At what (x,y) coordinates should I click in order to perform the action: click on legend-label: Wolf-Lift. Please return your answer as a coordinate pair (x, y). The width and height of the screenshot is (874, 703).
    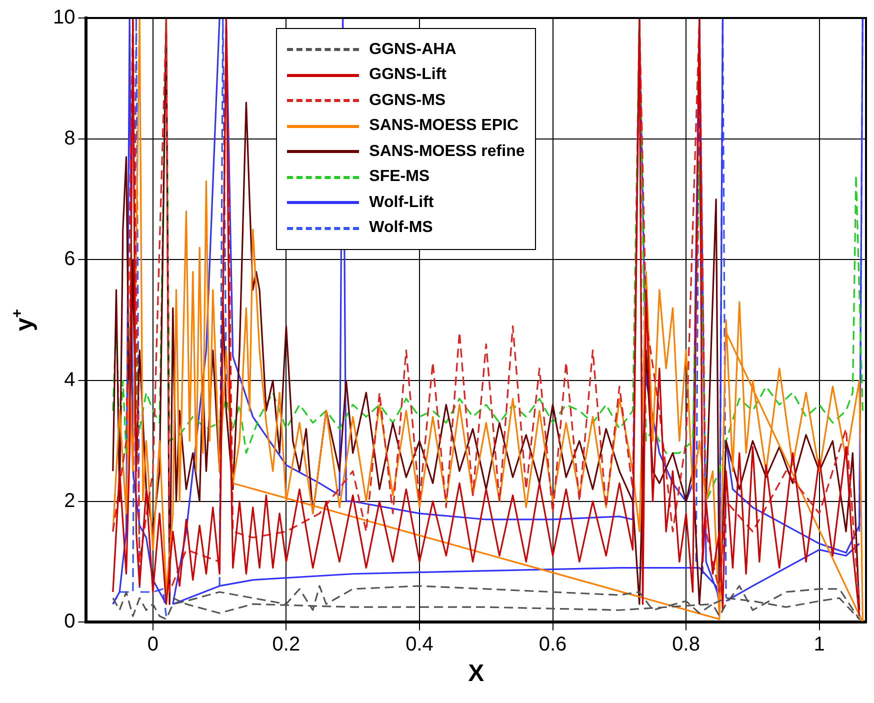
    Looking at the image, I should click on (401, 203).